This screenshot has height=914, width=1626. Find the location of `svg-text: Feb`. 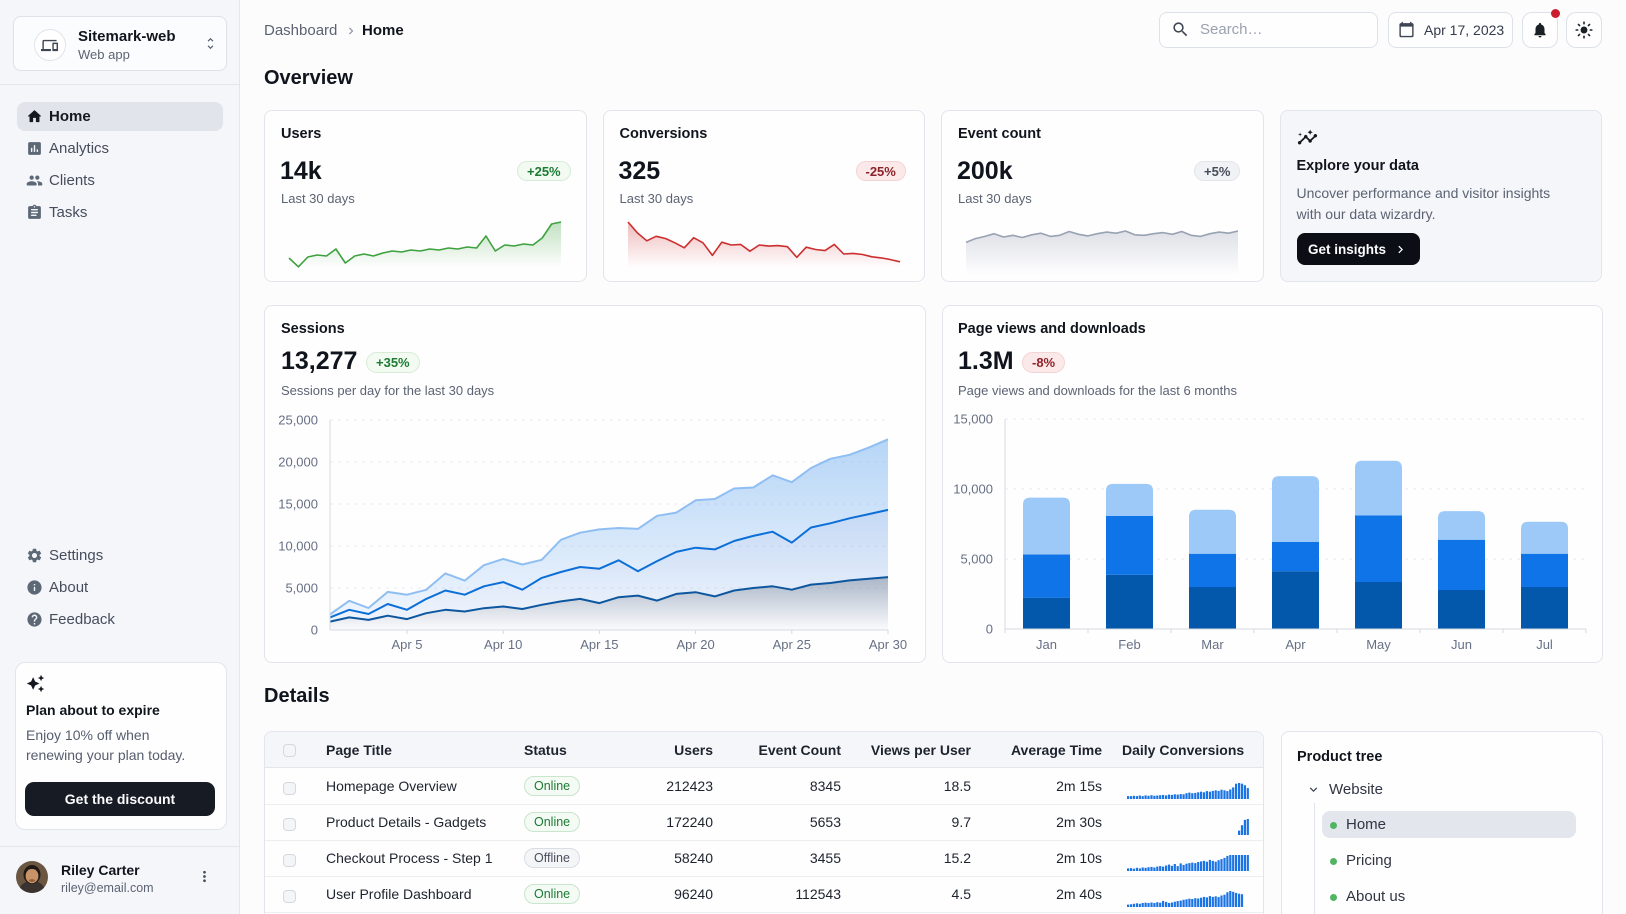

svg-text: Feb is located at coordinates (1129, 644).